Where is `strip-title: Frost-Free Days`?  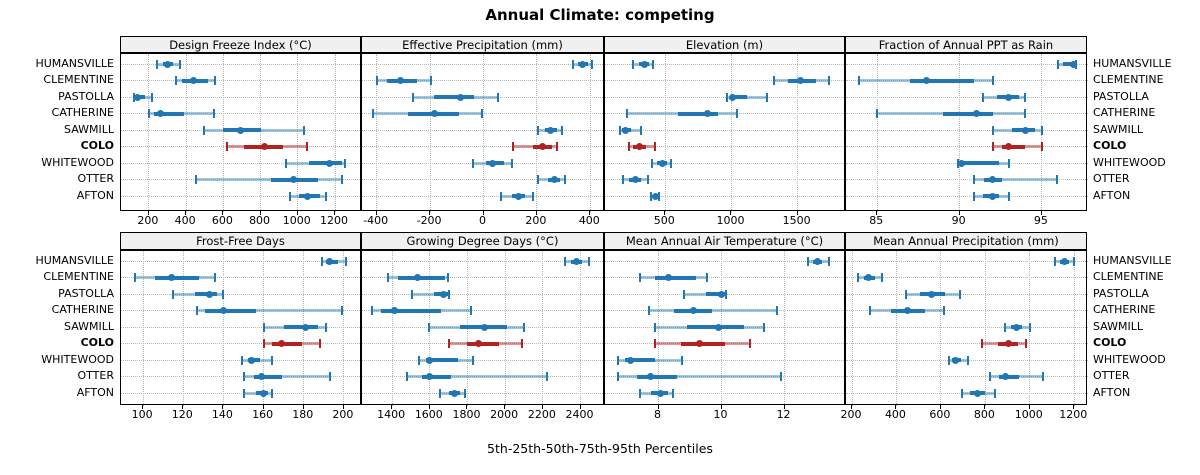
strip-title: Frost-Free Days is located at coordinates (240, 241).